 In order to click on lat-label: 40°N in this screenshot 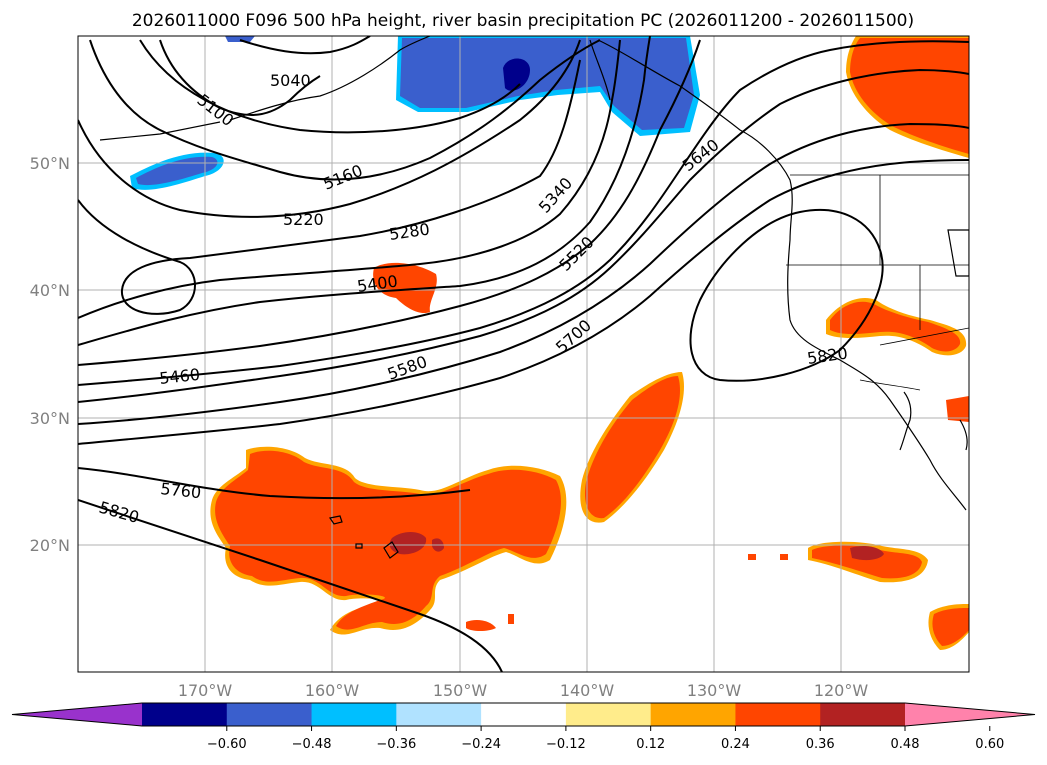, I will do `click(50, 290)`.